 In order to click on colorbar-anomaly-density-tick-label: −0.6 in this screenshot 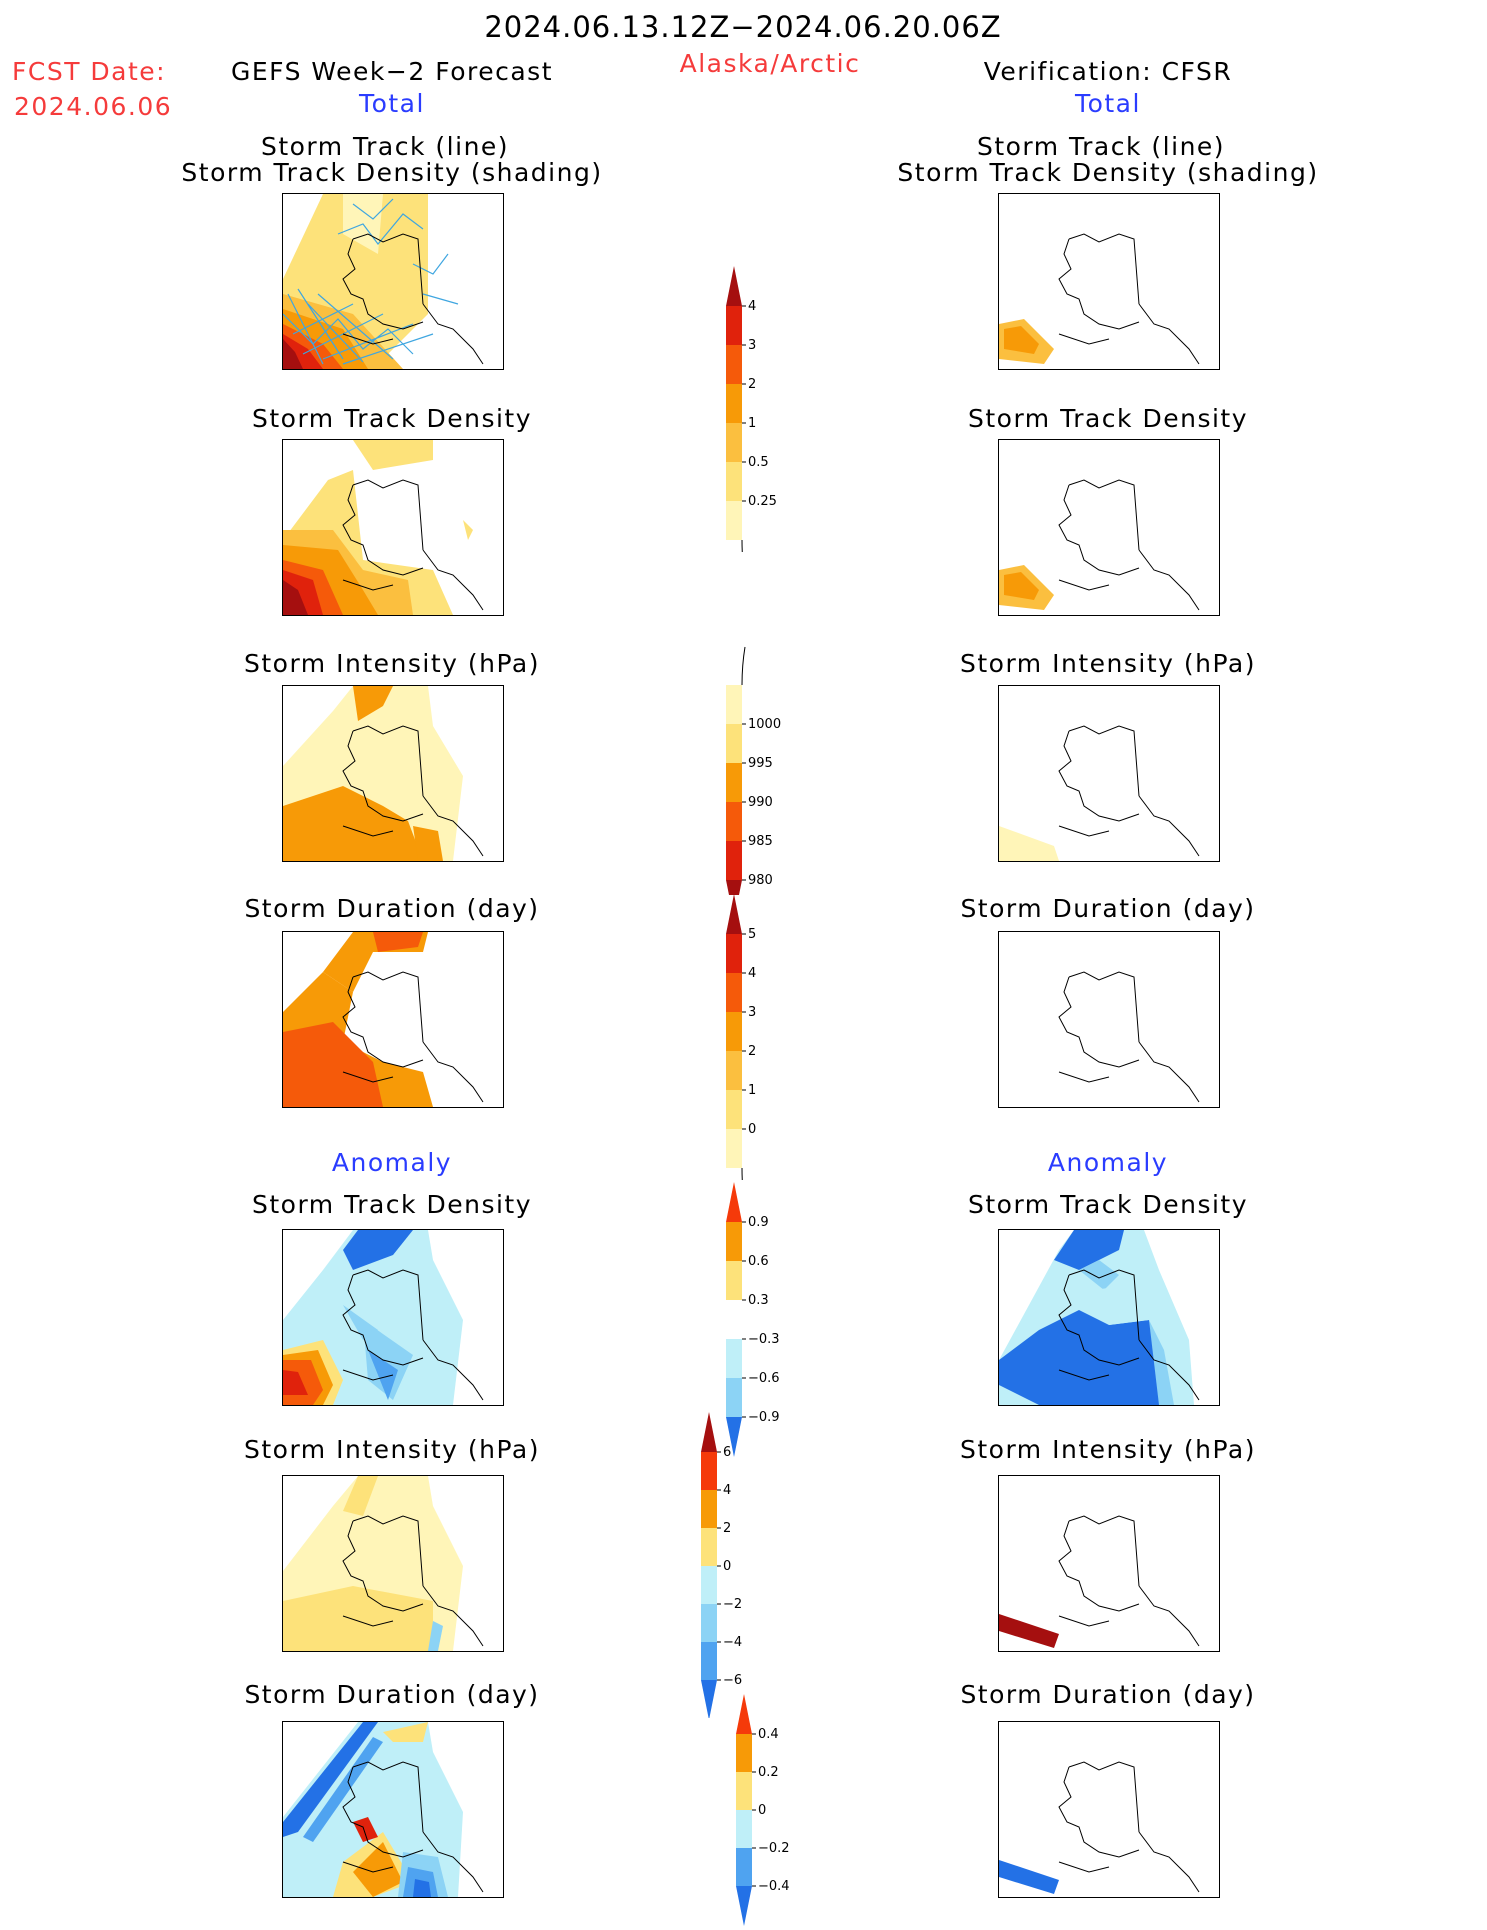, I will do `click(764, 1378)`.